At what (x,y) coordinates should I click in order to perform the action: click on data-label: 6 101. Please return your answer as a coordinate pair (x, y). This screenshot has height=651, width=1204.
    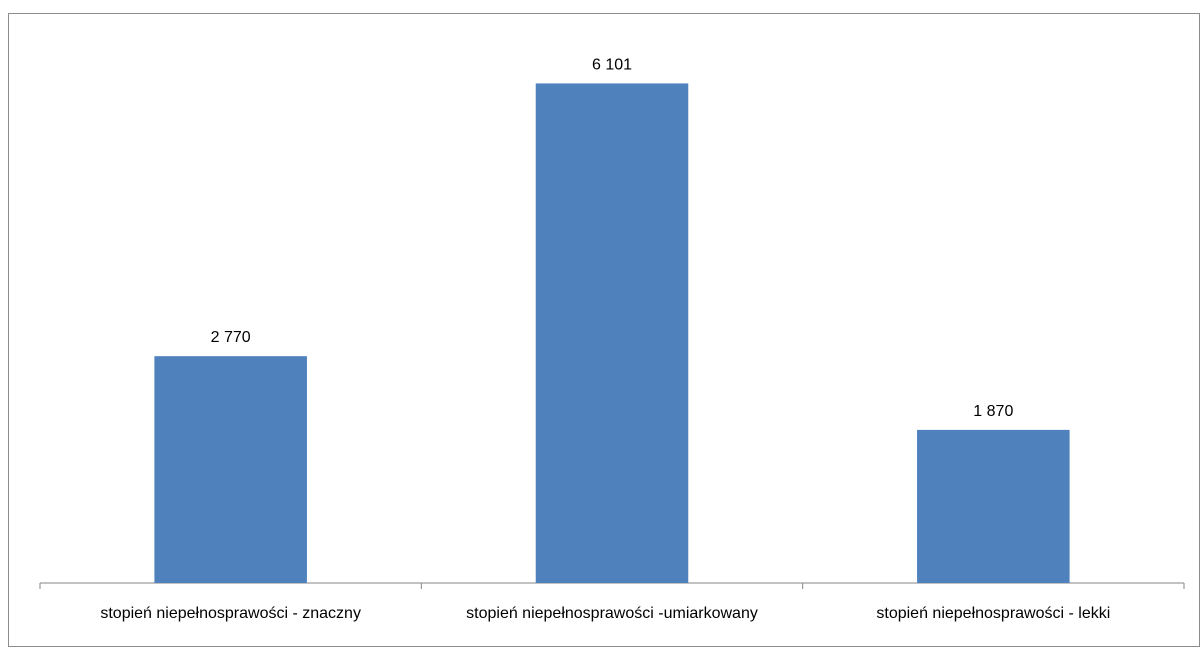
    Looking at the image, I should click on (612, 64).